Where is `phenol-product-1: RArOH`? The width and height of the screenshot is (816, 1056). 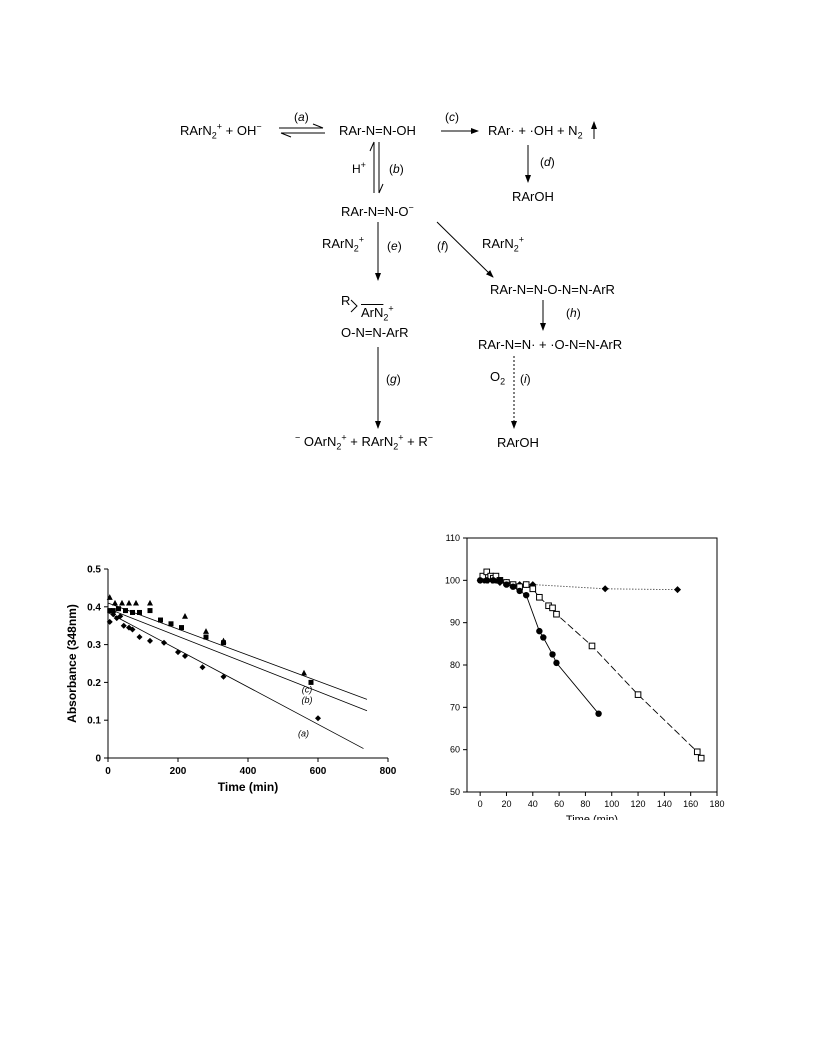 phenol-product-1: RArOH is located at coordinates (533, 196).